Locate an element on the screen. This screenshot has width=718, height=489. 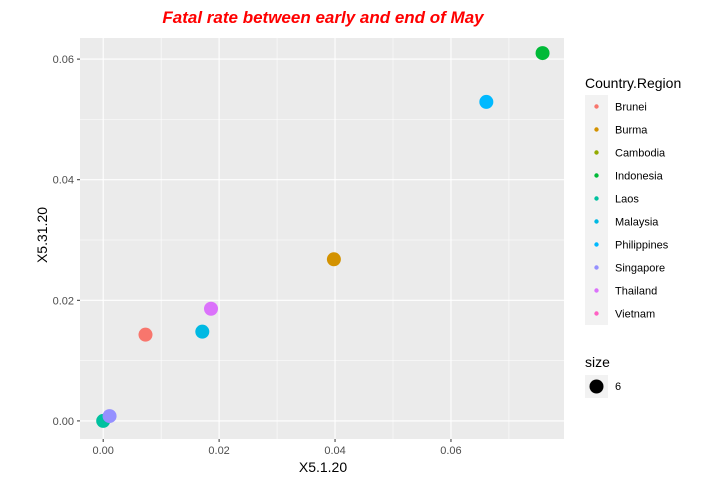
x-axis-label: X5.1.20 is located at coordinates (323, 467).